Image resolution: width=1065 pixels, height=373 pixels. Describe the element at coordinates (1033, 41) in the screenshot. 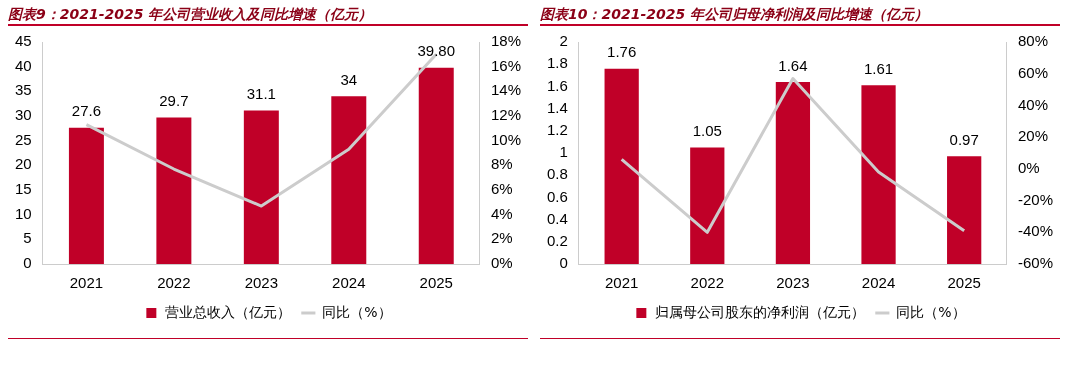

I see `y2-tick-label: 80%` at that location.